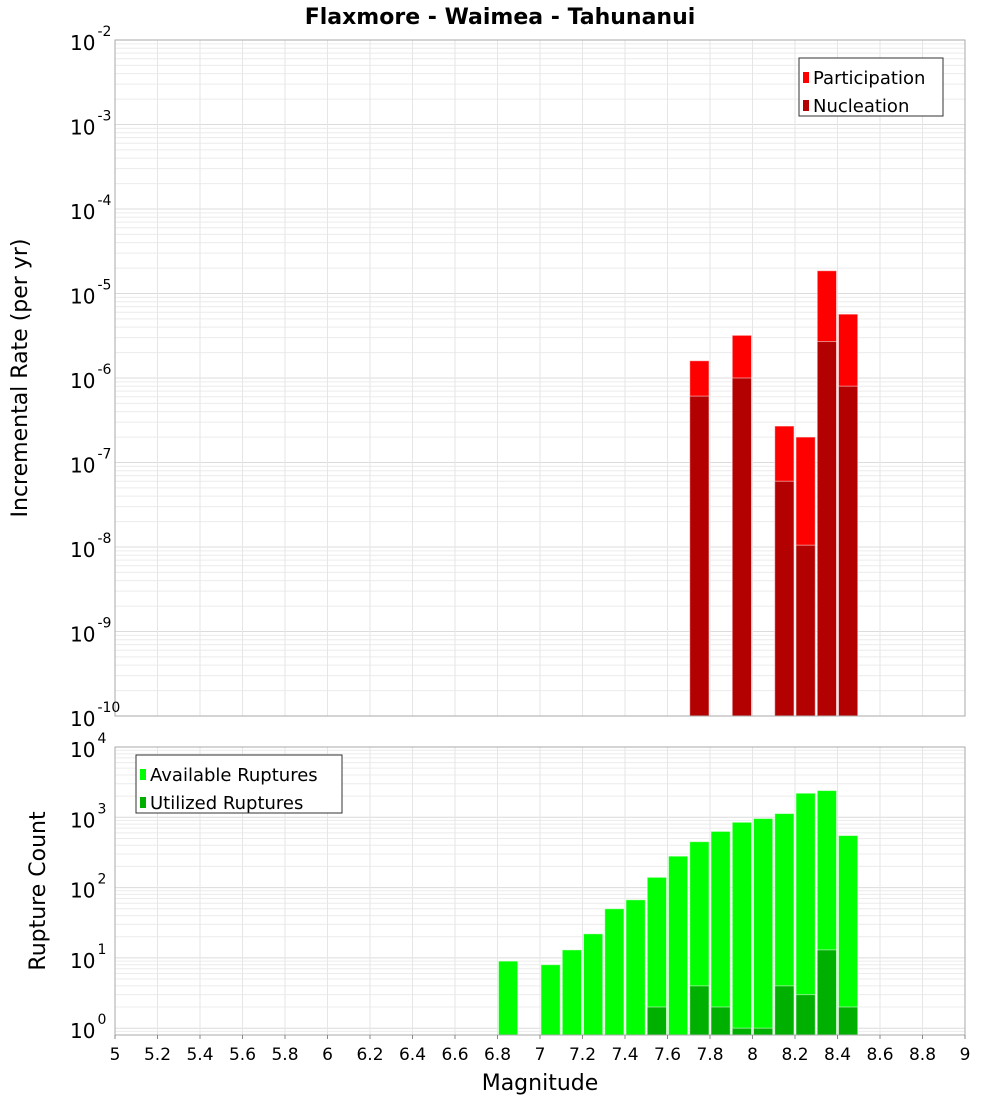 The width and height of the screenshot is (1000, 1100). I want to click on y-tick-label: 10 -3, so click(90, 124).